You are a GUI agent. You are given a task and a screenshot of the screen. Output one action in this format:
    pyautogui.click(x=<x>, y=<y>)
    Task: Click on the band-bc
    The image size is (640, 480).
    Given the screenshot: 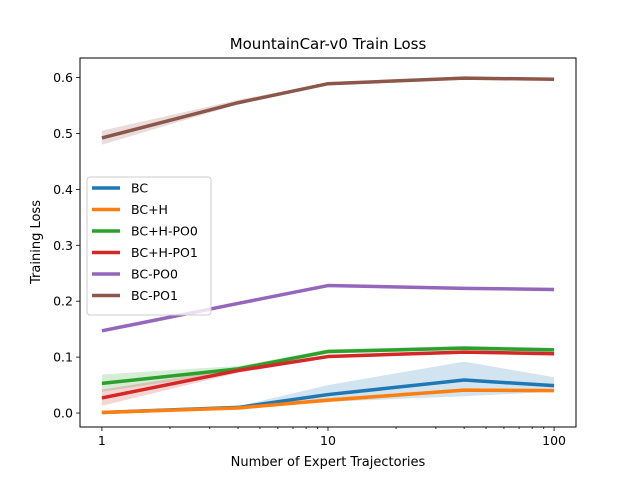 What is the action you would take?
    pyautogui.click(x=328, y=387)
    